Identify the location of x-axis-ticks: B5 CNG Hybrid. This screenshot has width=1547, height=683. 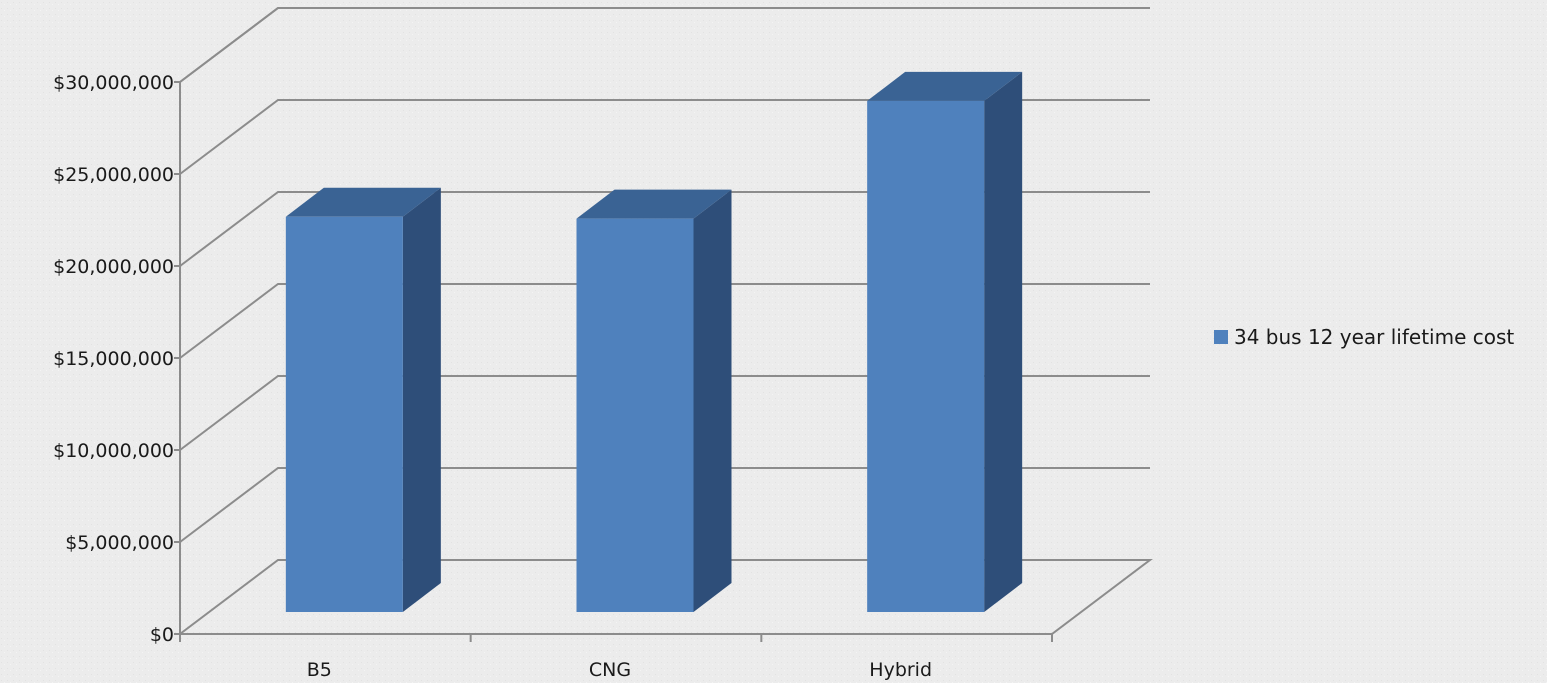
(616, 657).